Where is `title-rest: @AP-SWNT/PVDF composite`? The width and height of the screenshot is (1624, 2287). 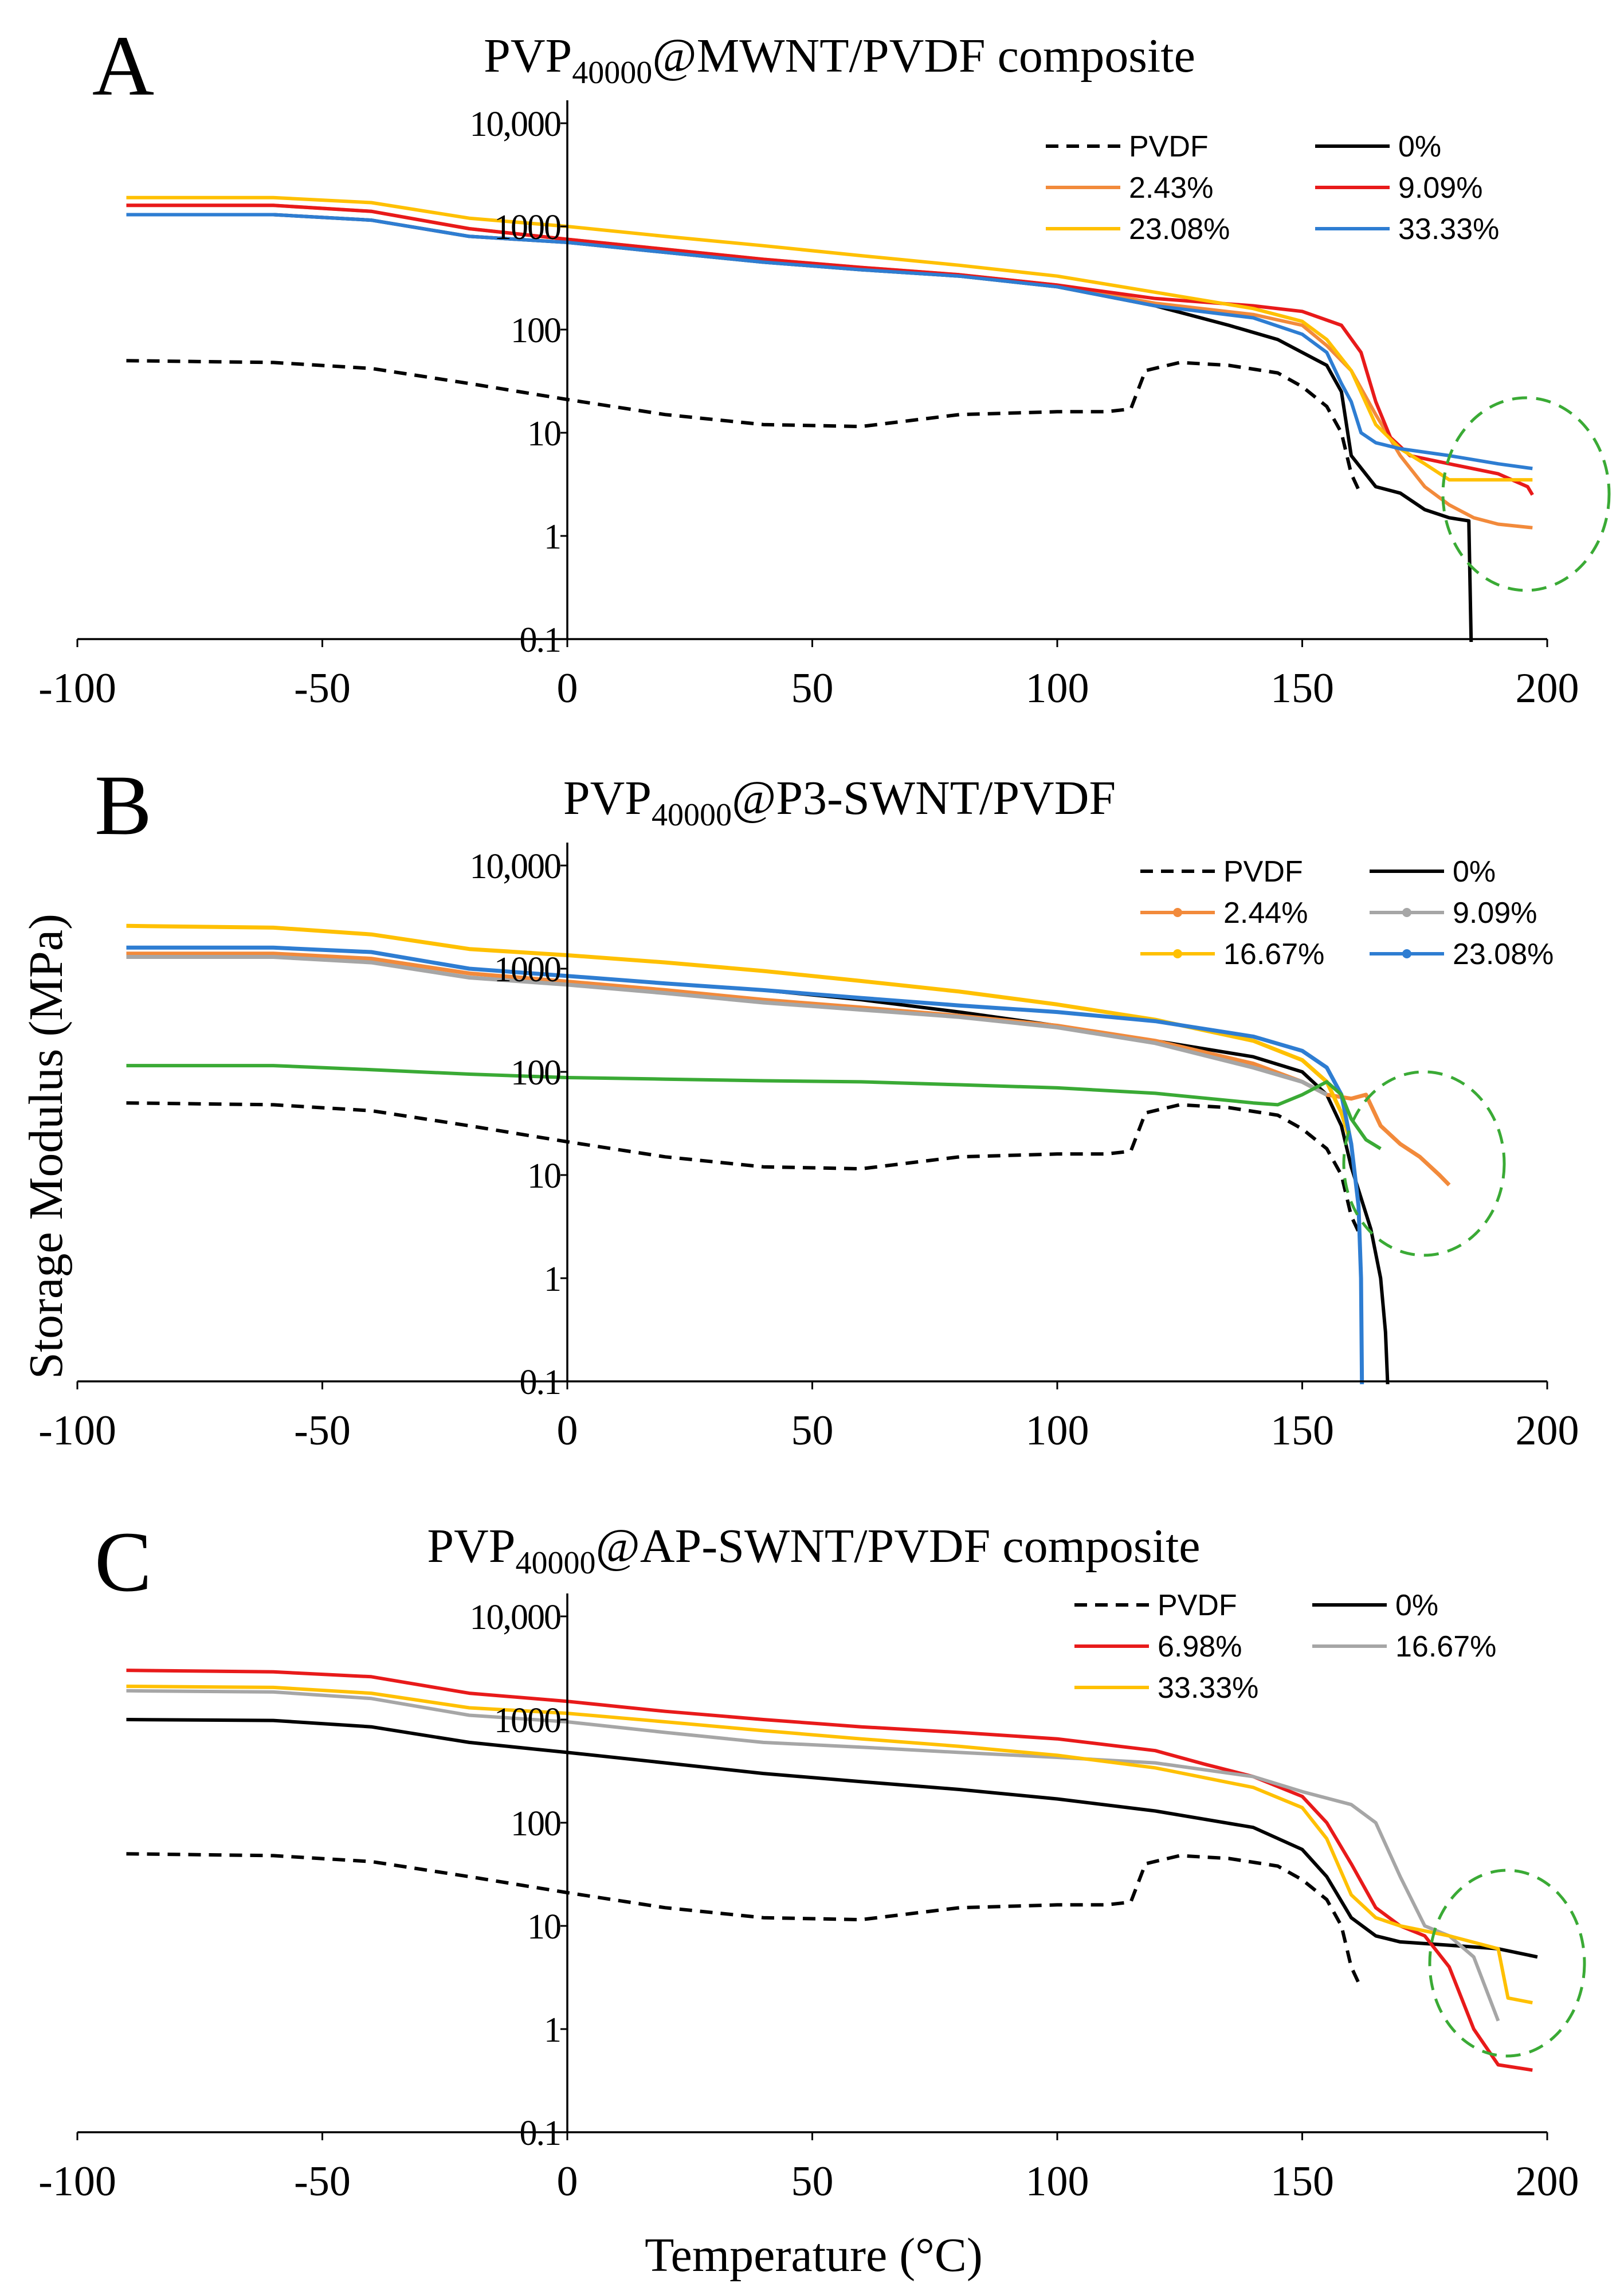 title-rest: @AP-SWNT/PVDF composite is located at coordinates (898, 1546).